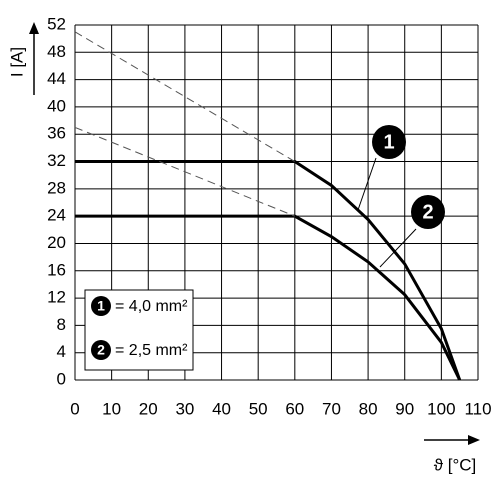  What do you see at coordinates (34, 28) in the screenshot?
I see `y-arrowhead` at bounding box center [34, 28].